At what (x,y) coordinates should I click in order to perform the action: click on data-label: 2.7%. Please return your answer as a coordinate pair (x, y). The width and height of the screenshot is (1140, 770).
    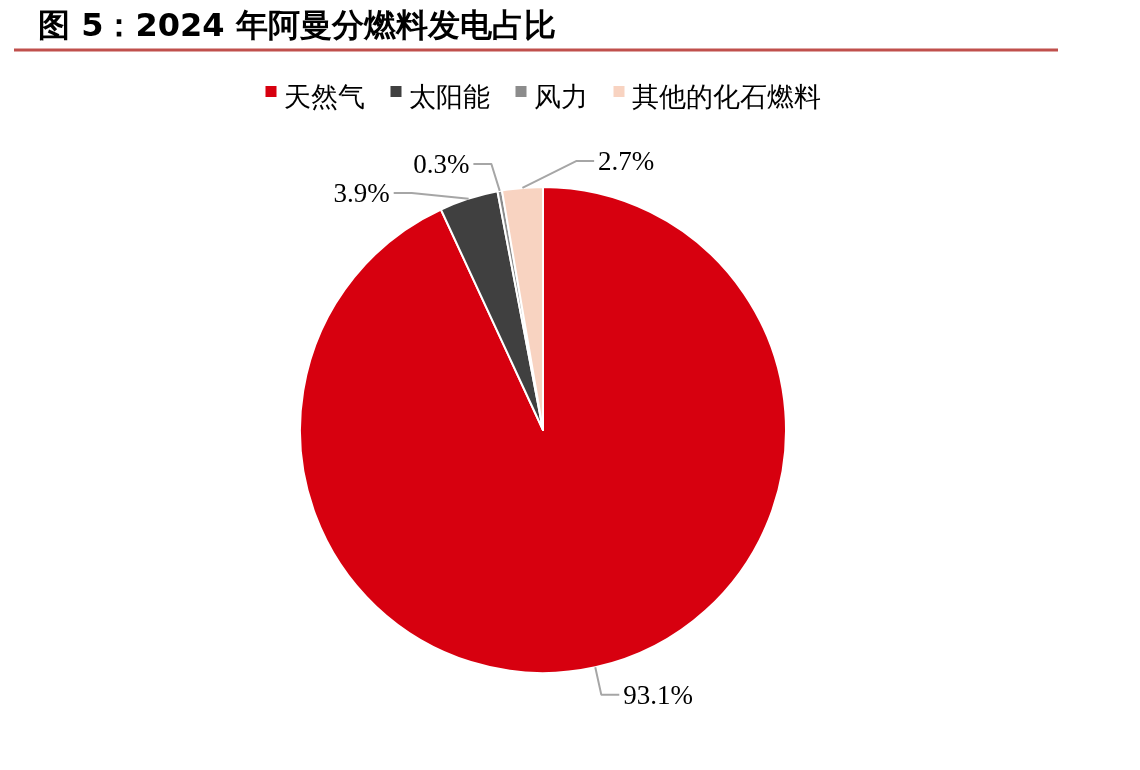
    Looking at the image, I should click on (626, 161).